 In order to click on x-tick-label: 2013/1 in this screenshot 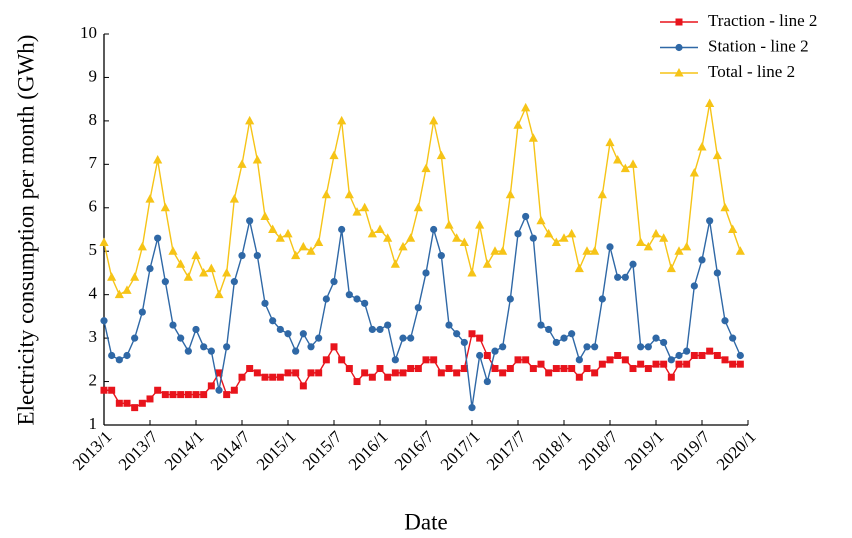, I will do `click(92, 450)`.